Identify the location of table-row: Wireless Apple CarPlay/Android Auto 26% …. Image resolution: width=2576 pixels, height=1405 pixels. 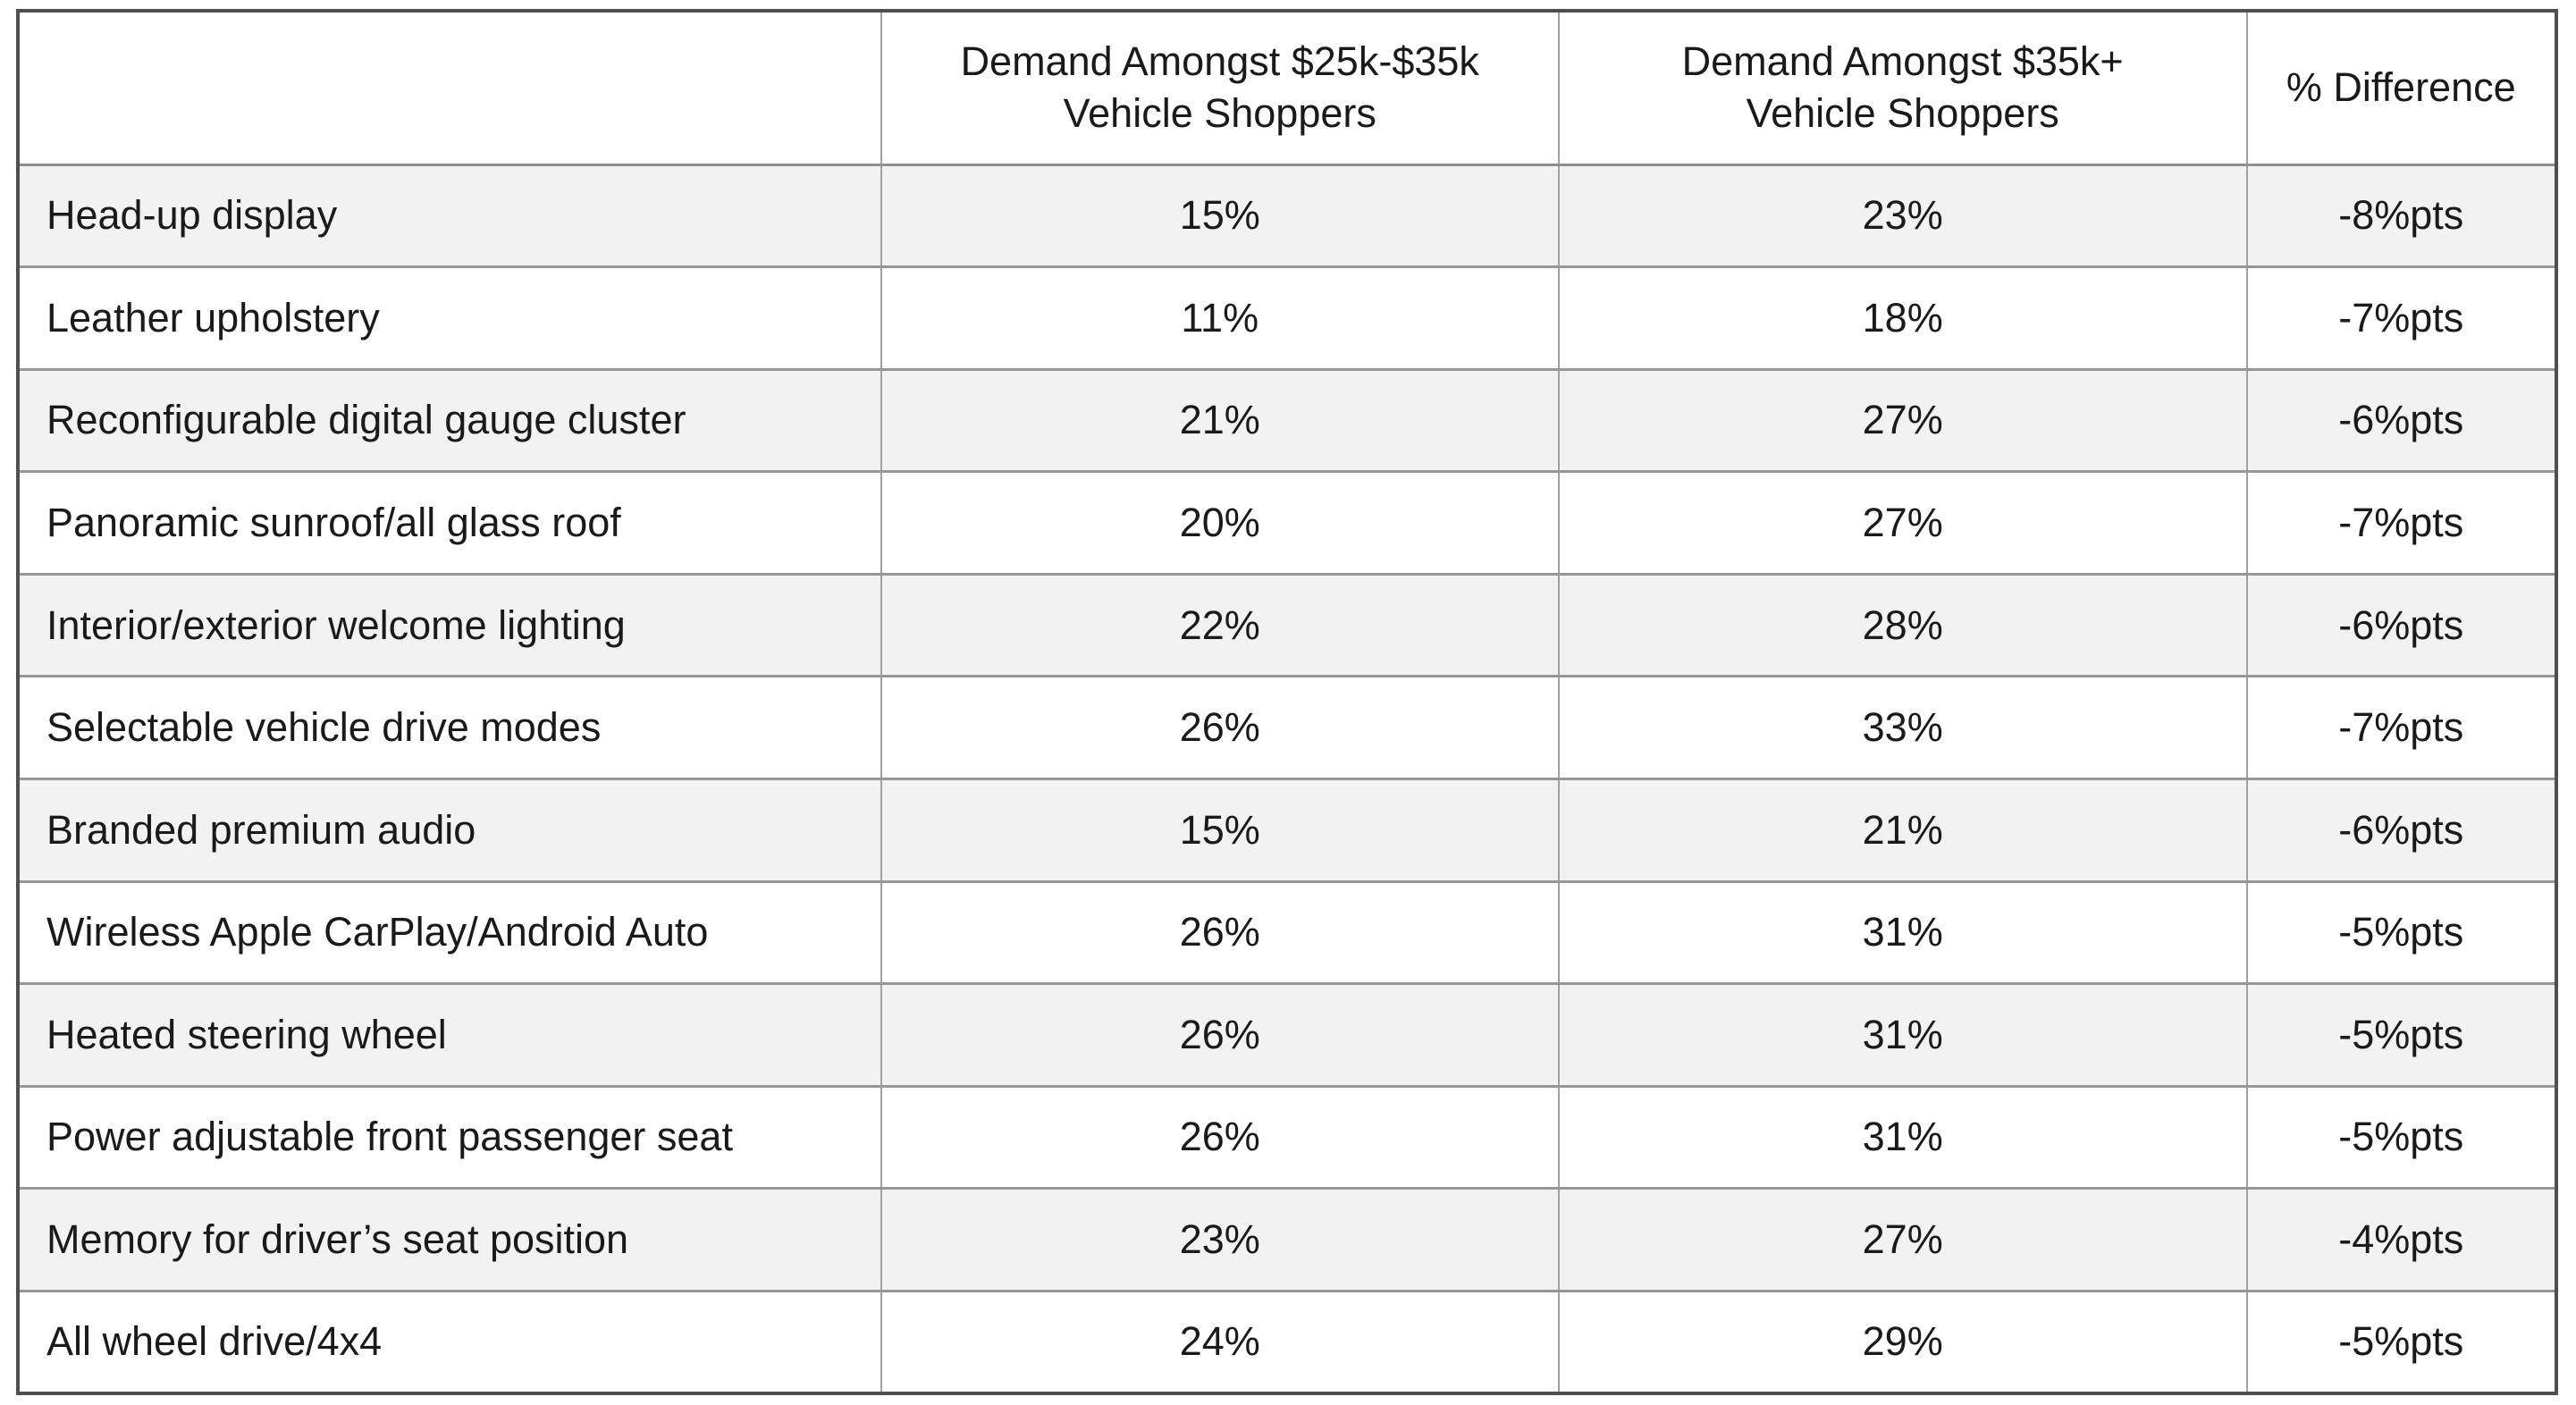
(1287, 932).